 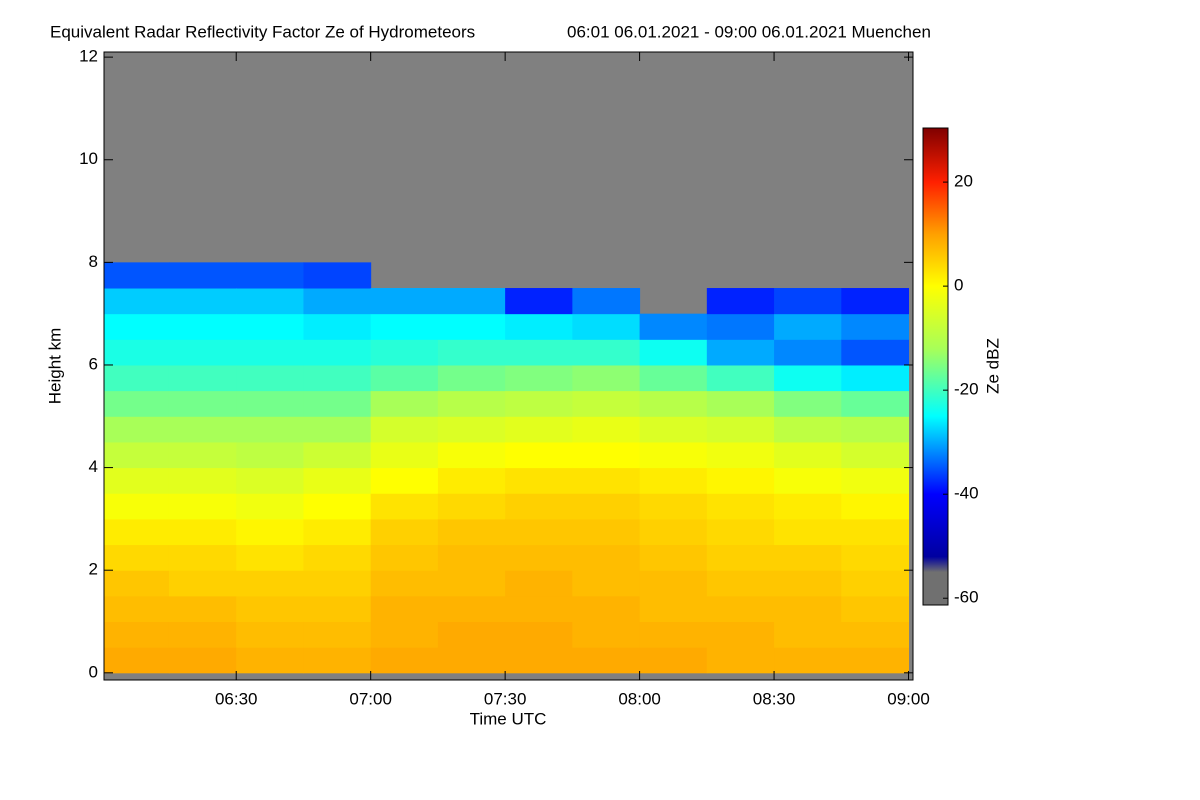 What do you see at coordinates (93, 671) in the screenshot?
I see `y-tick-label: 0` at bounding box center [93, 671].